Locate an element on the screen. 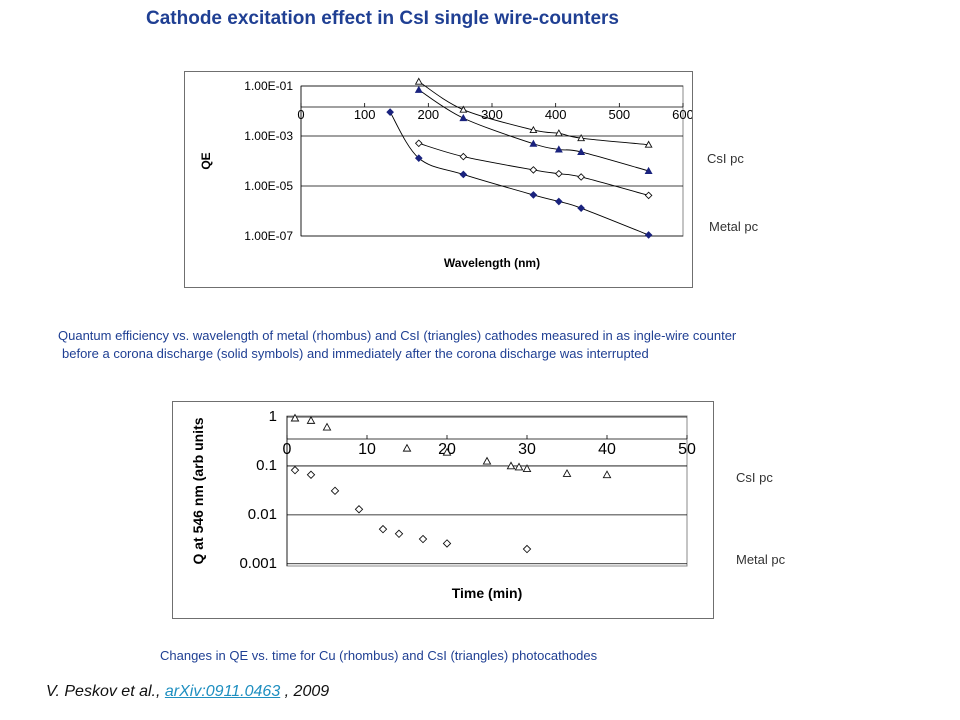 The height and width of the screenshot is (720, 960). x-tick-label: 300 is located at coordinates (492, 114).